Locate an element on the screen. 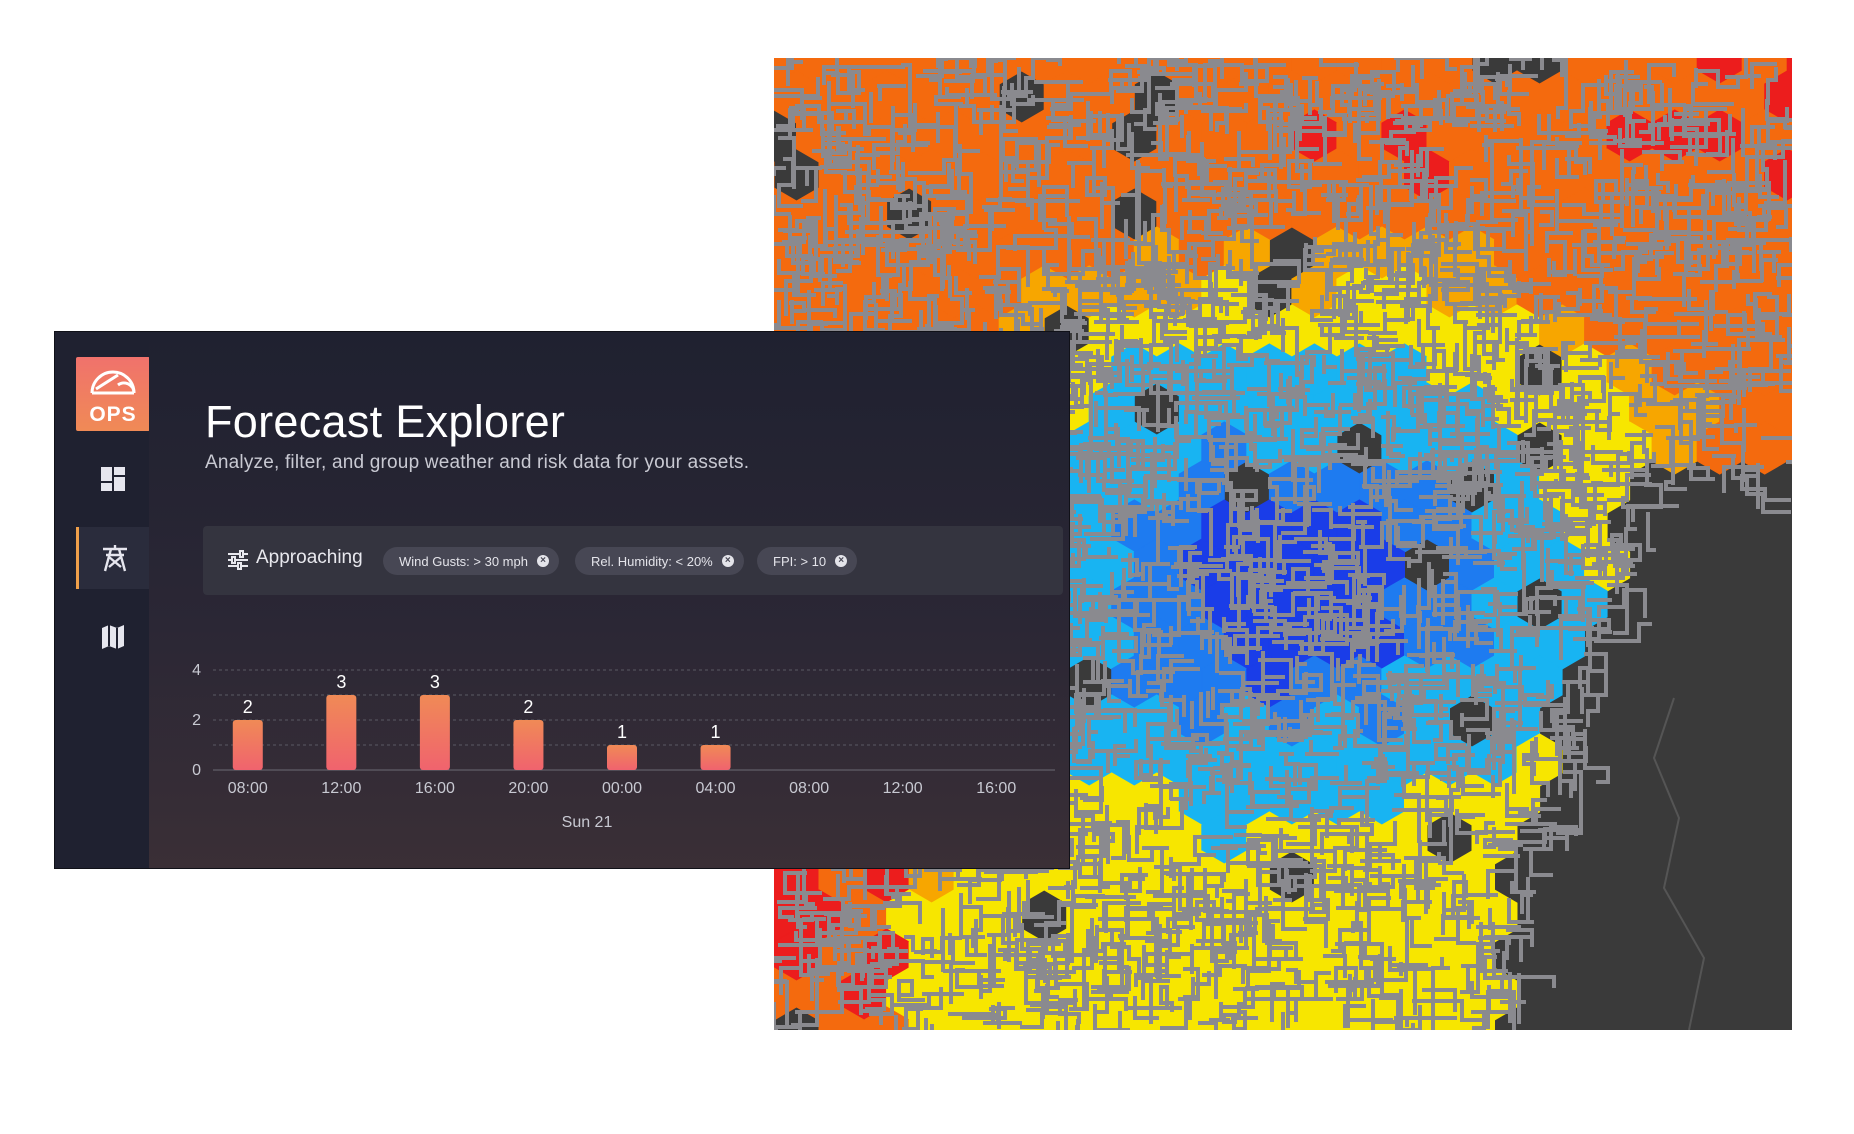 Image resolution: width=1854 pixels, height=1134 pixels. x-tick-label: 04:00 is located at coordinates (716, 788).